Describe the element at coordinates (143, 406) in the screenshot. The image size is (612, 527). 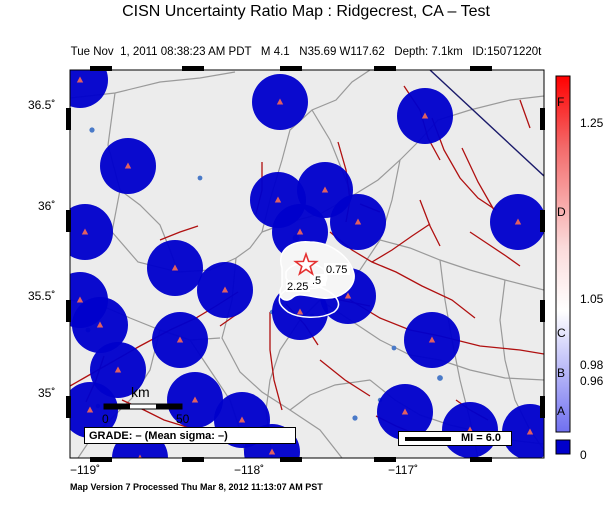
I see `distance-scale-bar` at that location.